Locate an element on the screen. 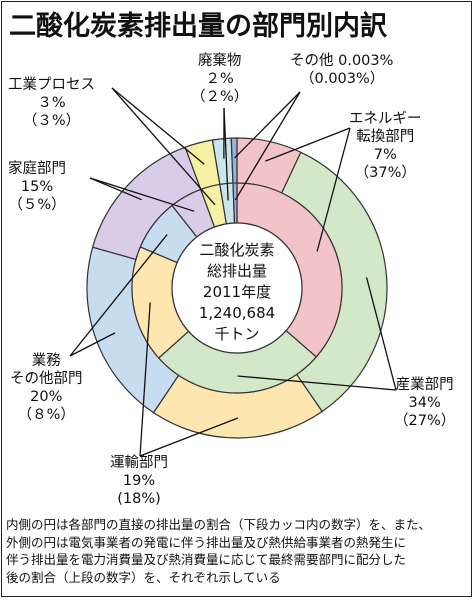 Image resolution: width=475 pixels, height=600 pixels. leader-industry-inner is located at coordinates (317, 383).